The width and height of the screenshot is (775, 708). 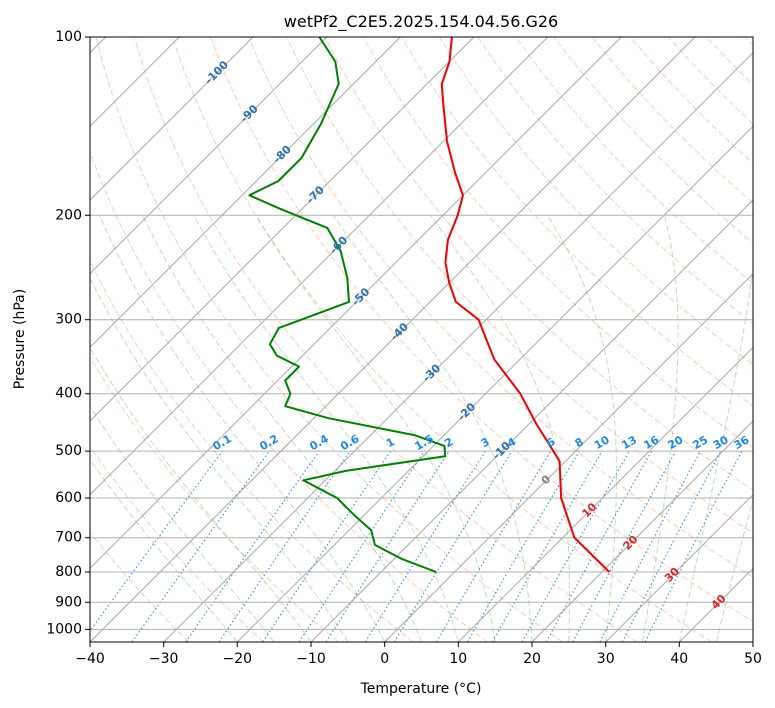 What do you see at coordinates (418, 654) in the screenshot?
I see `x-axis-ticks: −40 −30 −20 −10 0 10 20 30 40 50` at bounding box center [418, 654].